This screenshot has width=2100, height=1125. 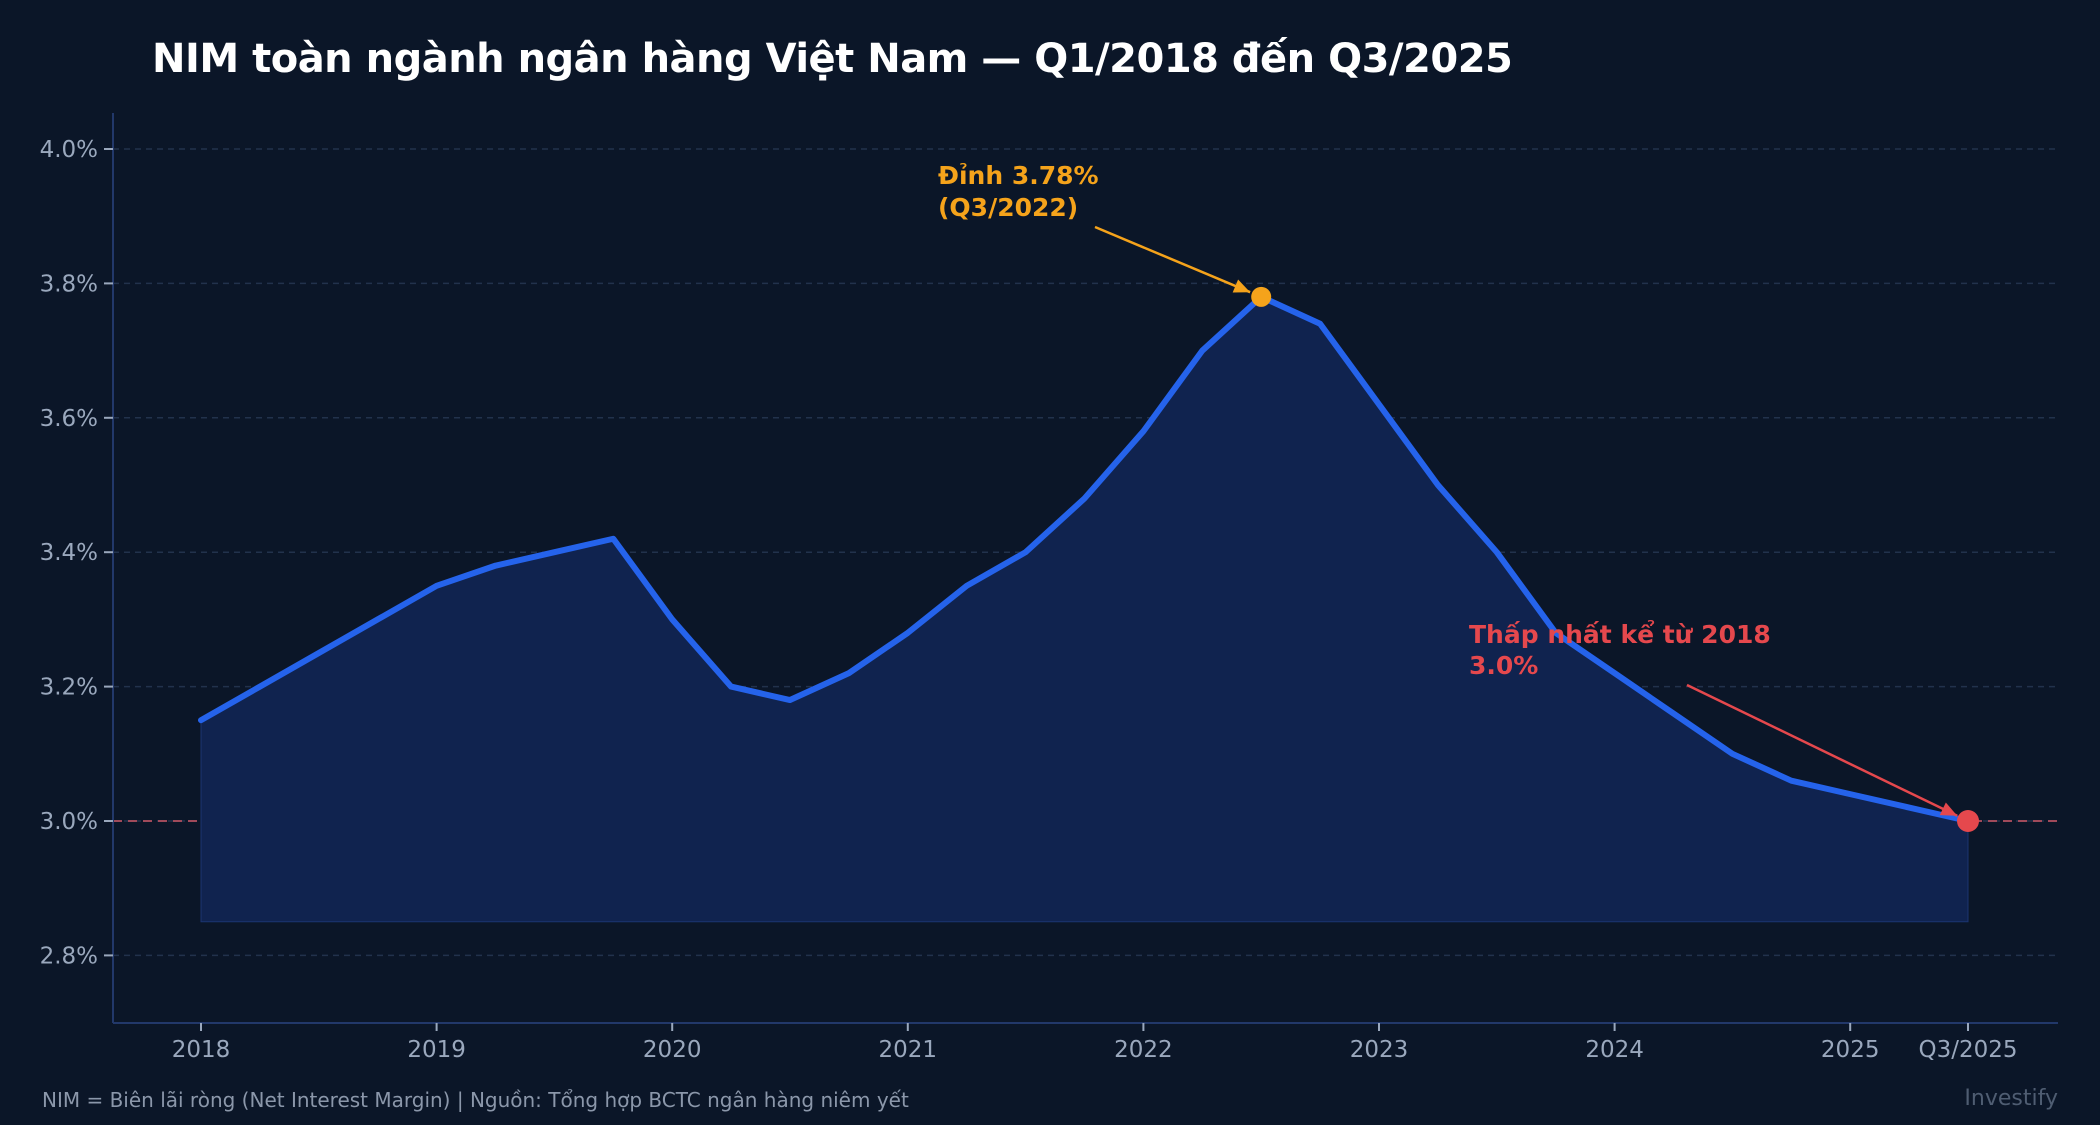 What do you see at coordinates (69, 688) in the screenshot?
I see `y-tick-label: 3.2%` at bounding box center [69, 688].